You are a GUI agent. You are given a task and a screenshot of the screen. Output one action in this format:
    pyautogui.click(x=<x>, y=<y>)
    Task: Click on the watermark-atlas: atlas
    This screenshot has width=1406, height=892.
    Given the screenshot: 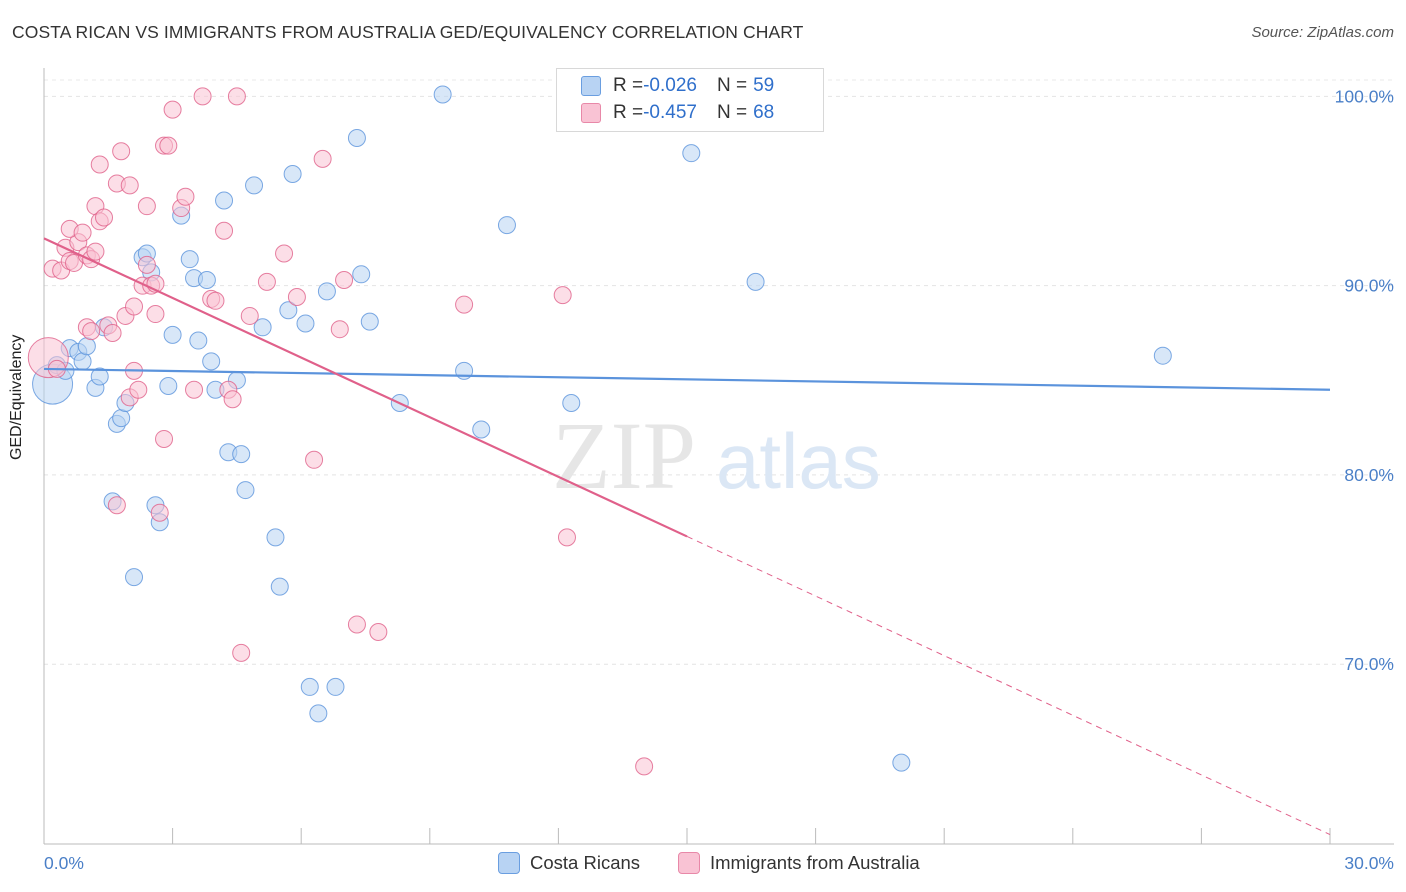 What is the action you would take?
    pyautogui.click(x=798, y=461)
    